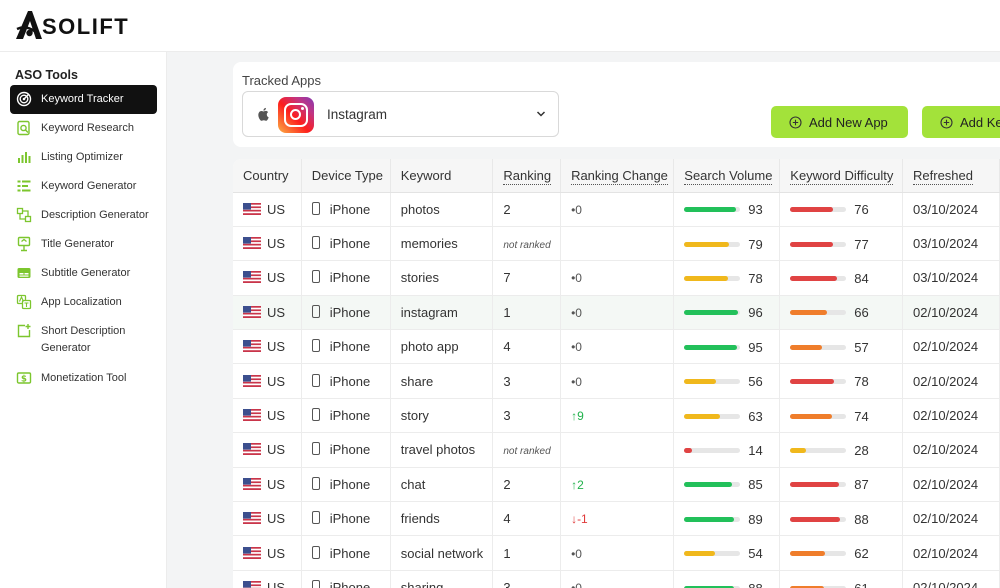  What do you see at coordinates (500, 26) in the screenshot?
I see `top-header: SOLIFT` at bounding box center [500, 26].